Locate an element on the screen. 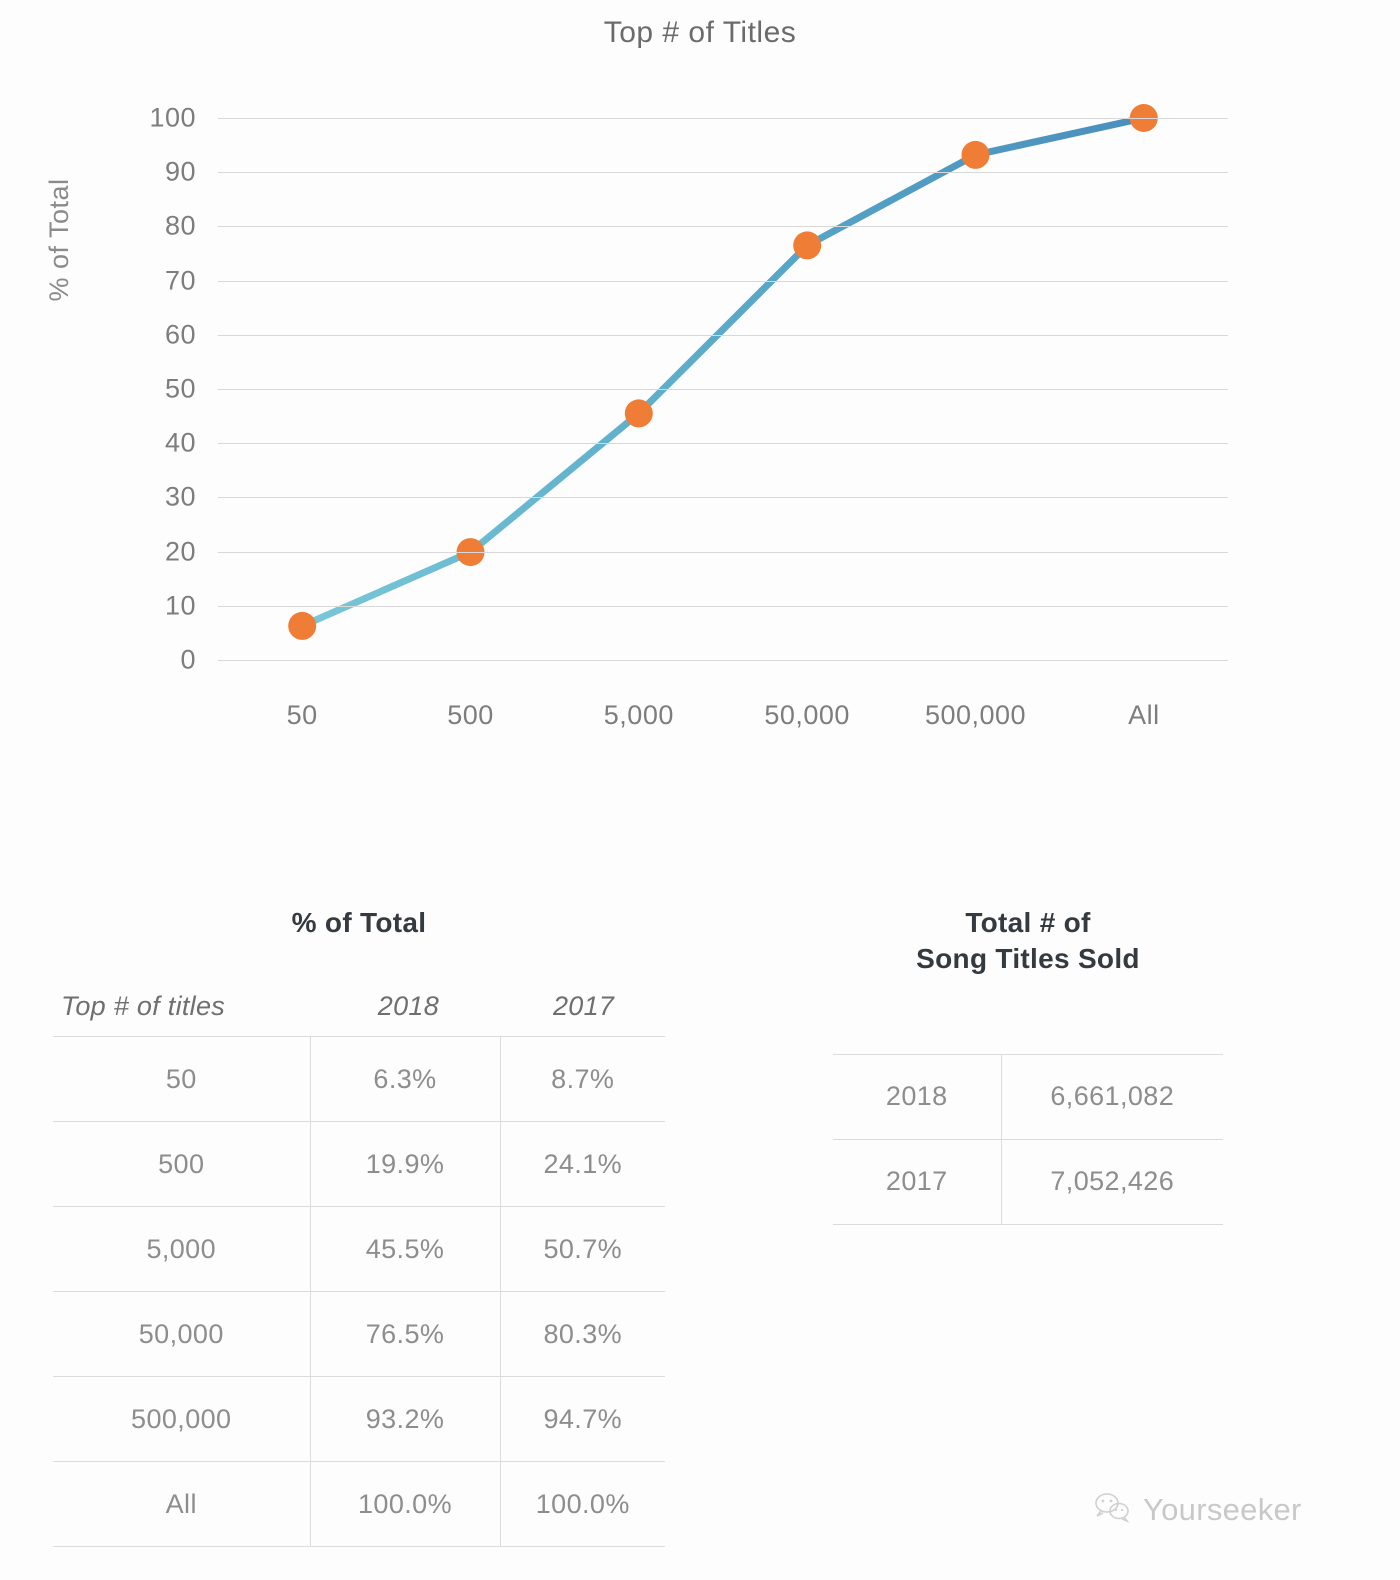 The image size is (1400, 1580). table-cell: 2017 is located at coordinates (917, 1181).